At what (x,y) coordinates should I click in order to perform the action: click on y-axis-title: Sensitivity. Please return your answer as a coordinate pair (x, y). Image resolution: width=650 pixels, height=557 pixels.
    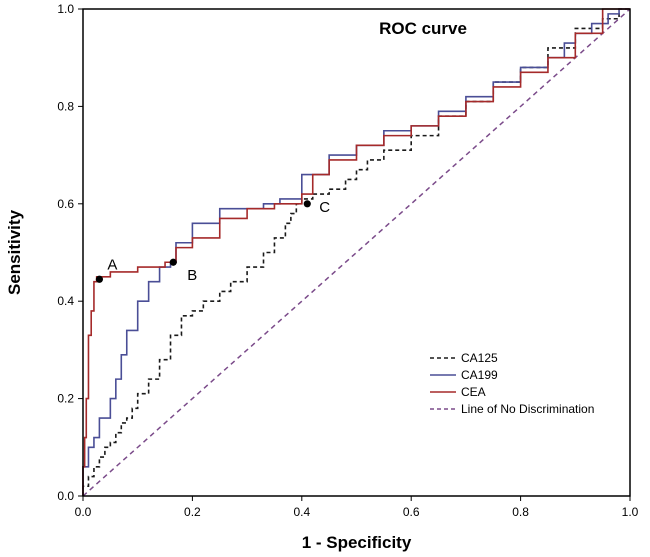
    Looking at the image, I should click on (14, 252).